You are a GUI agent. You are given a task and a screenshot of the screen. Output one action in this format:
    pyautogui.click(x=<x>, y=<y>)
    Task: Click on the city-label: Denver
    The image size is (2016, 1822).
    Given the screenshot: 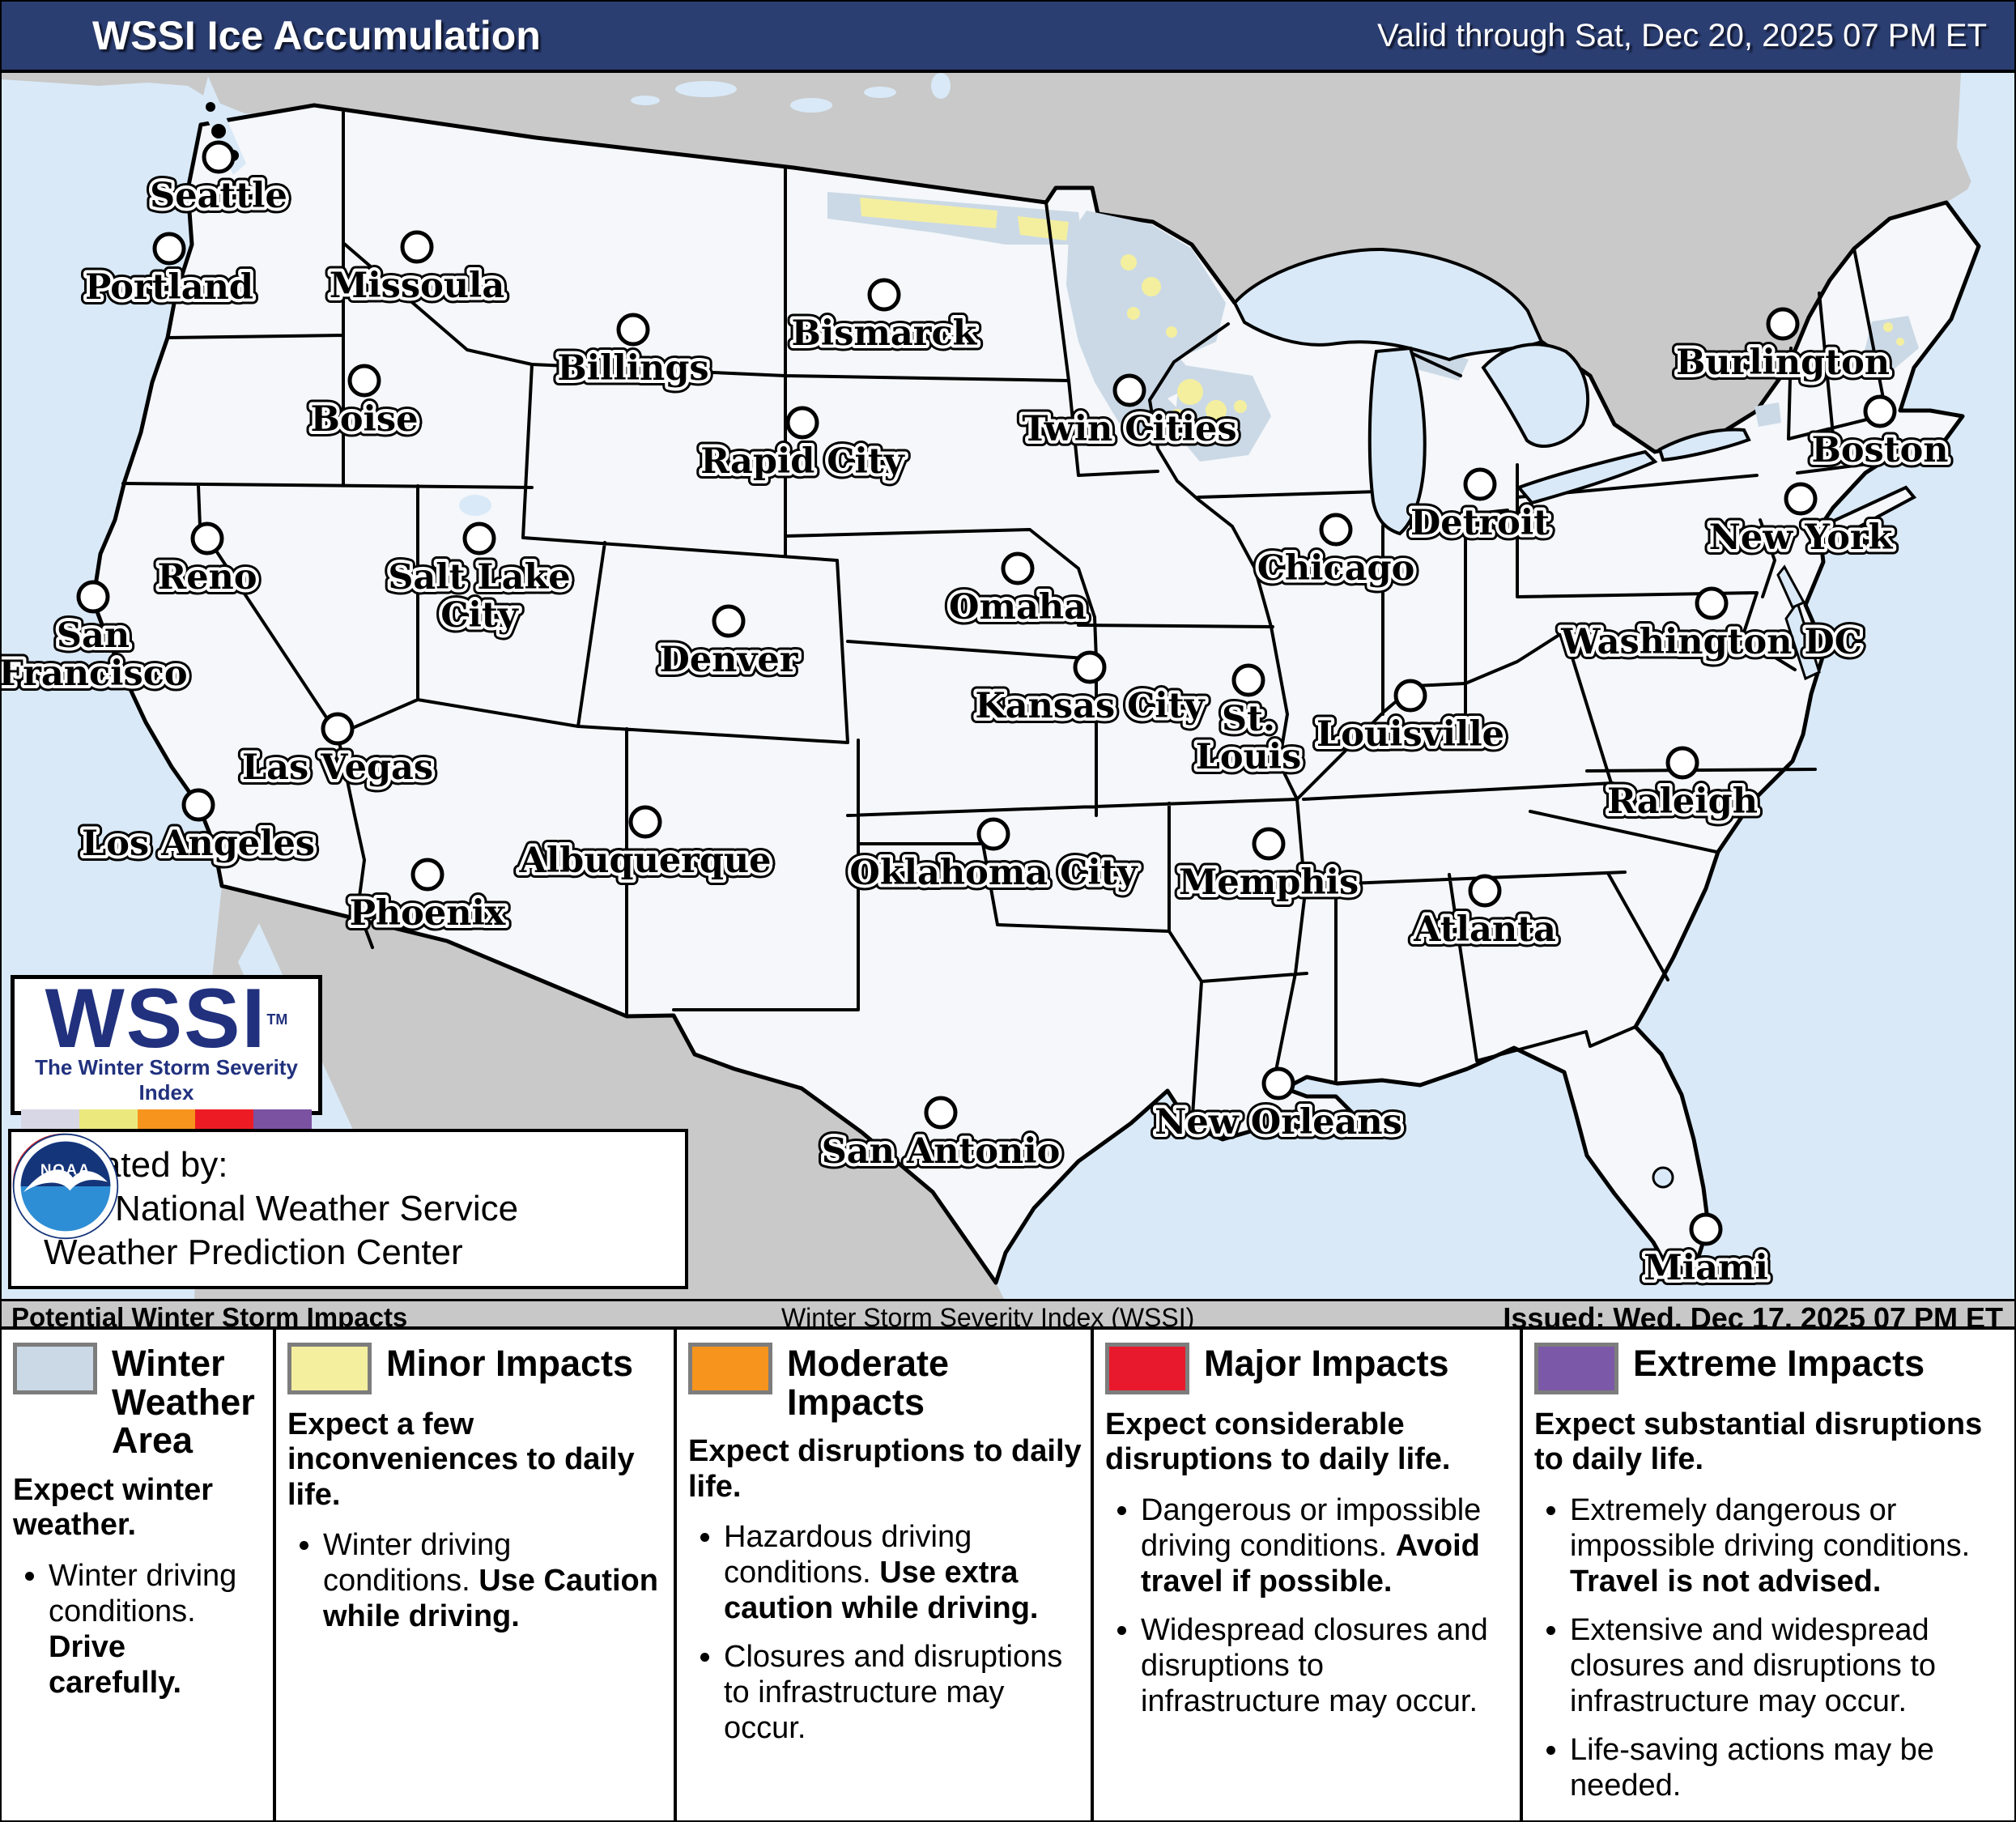 What is the action you would take?
    pyautogui.click(x=729, y=660)
    